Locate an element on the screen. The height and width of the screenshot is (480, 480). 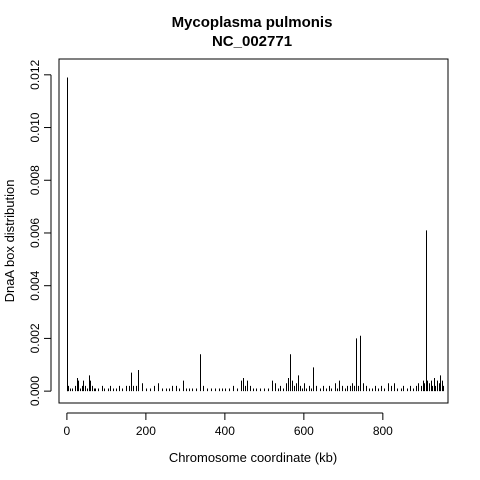
y-axis-label: DnaA box distribution is located at coordinates (9, 241).